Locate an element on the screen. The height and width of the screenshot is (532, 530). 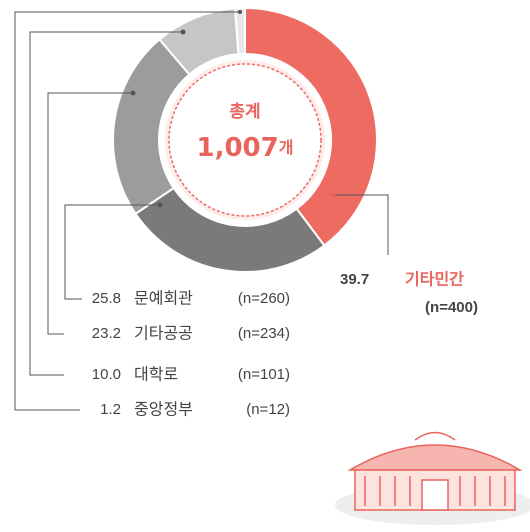
category-label: 기타민간 is located at coordinates (434, 279).